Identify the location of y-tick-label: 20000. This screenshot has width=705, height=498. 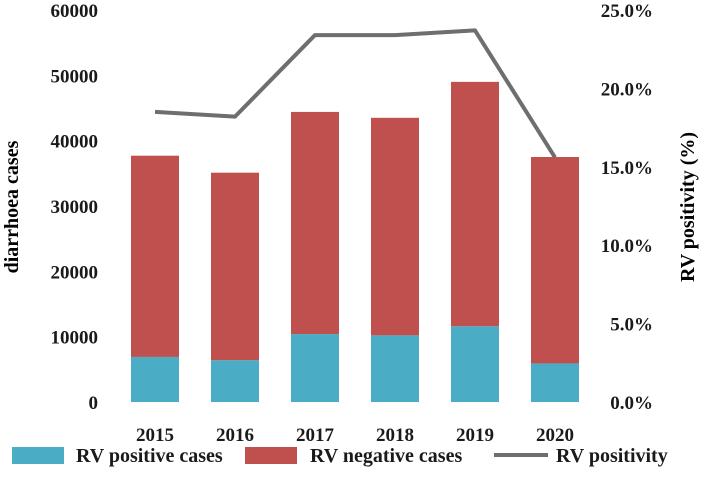
(75, 272).